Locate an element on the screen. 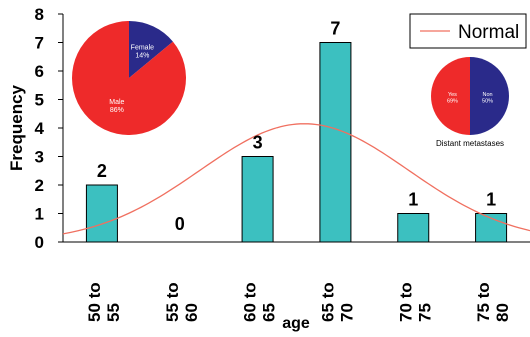 This screenshot has width=530, height=337. x-tick-label: 55 to 60 is located at coordinates (182, 302).